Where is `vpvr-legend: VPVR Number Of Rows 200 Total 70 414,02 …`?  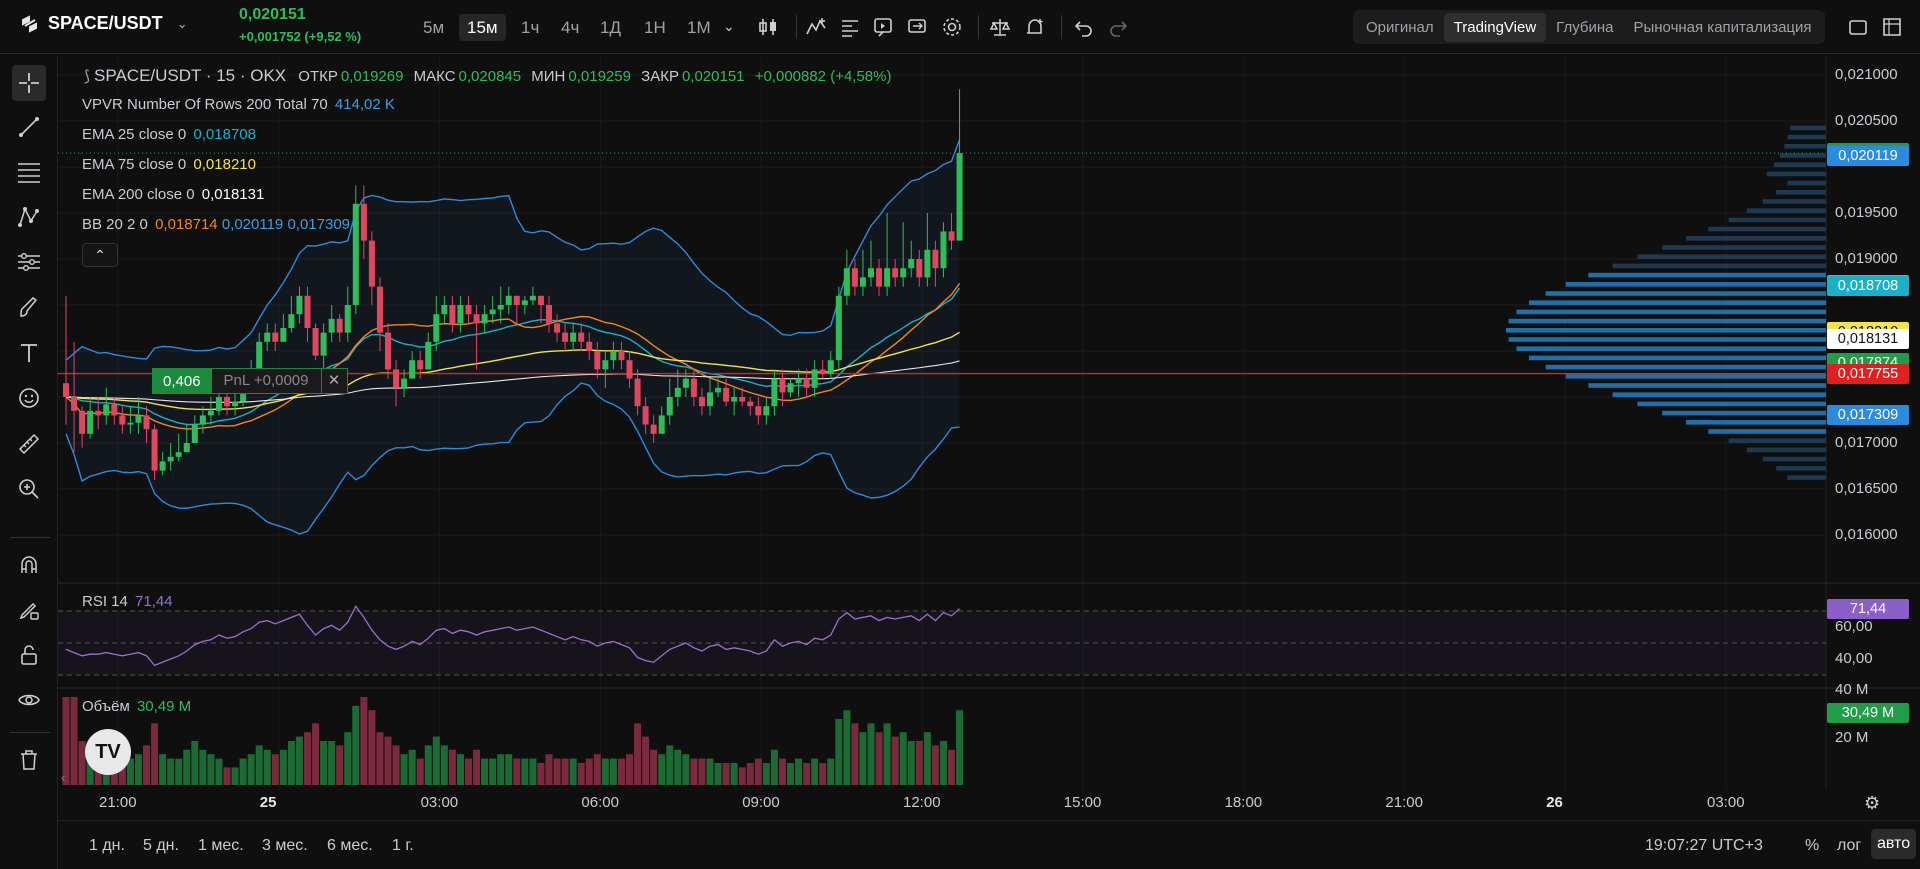
vpvr-legend: VPVR Number Of Rows 200 Total 70 414,02 … is located at coordinates (238, 104).